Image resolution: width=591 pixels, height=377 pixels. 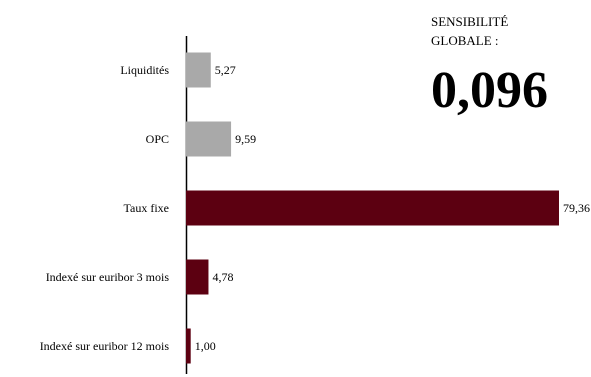 I want to click on sensitivity-value: 0,096, so click(x=489, y=90).